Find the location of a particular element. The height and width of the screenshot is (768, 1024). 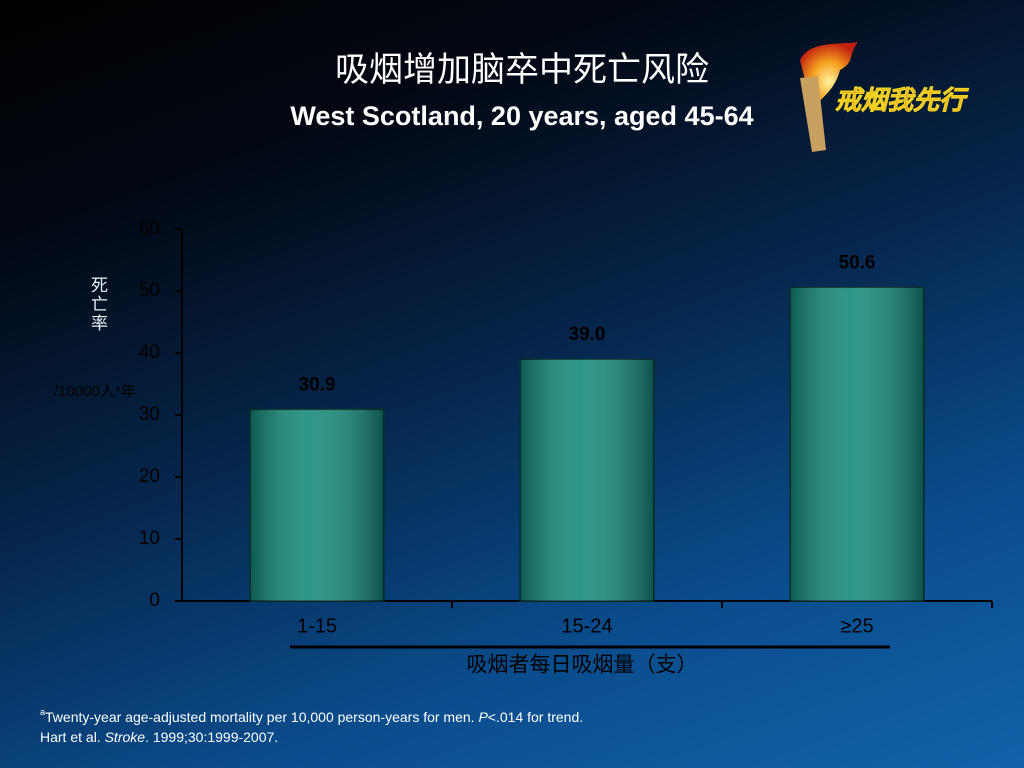

y-tick-label: 0 is located at coordinates (154, 600).